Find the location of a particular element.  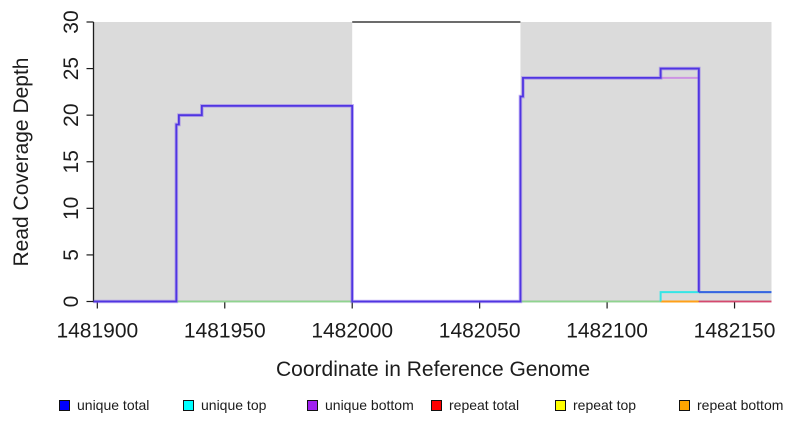

x-tick-label: 1482000 is located at coordinates (352, 331).